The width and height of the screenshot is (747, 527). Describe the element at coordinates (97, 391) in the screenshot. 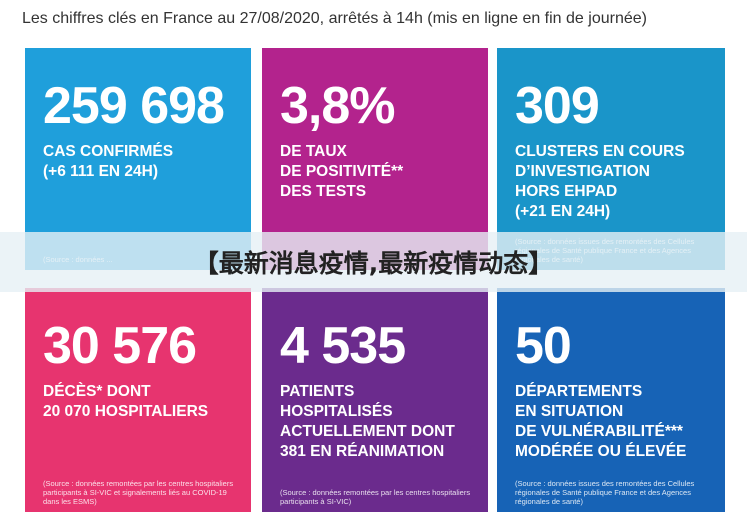

I see `label-line: DÉCÈS* DONT` at that location.